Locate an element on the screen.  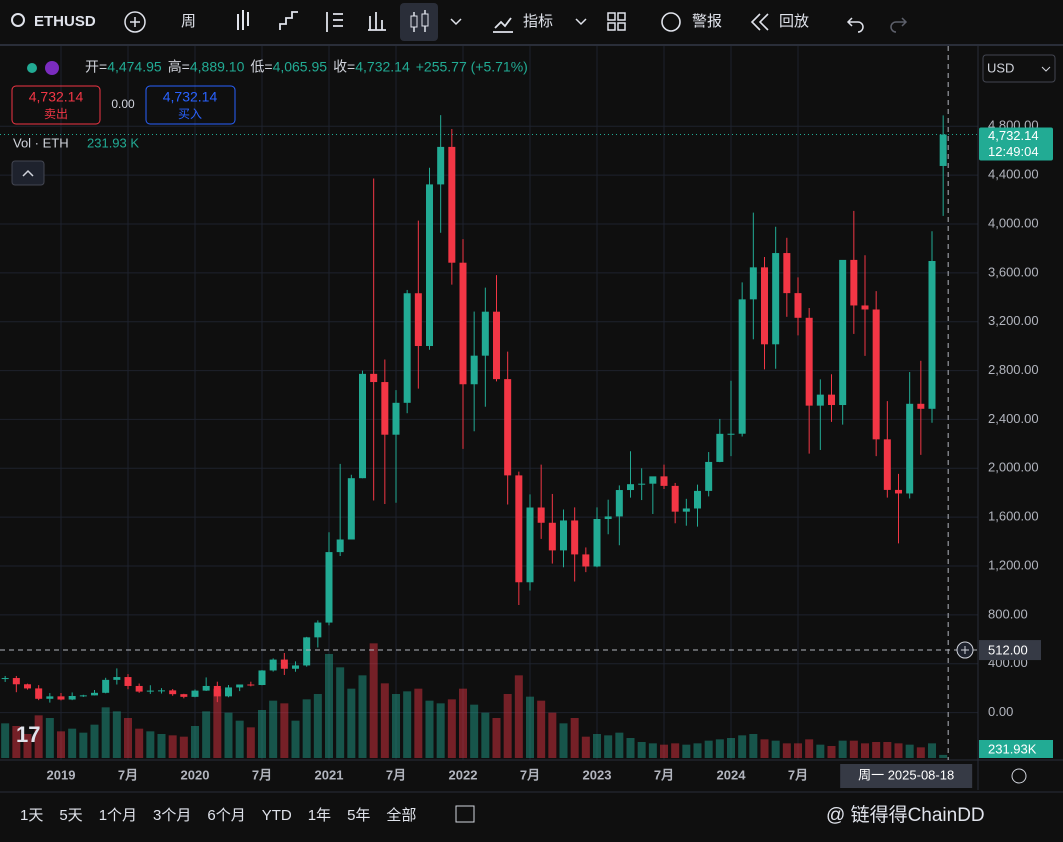
y-tick-label: 3,200.00 is located at coordinates (1013, 320).